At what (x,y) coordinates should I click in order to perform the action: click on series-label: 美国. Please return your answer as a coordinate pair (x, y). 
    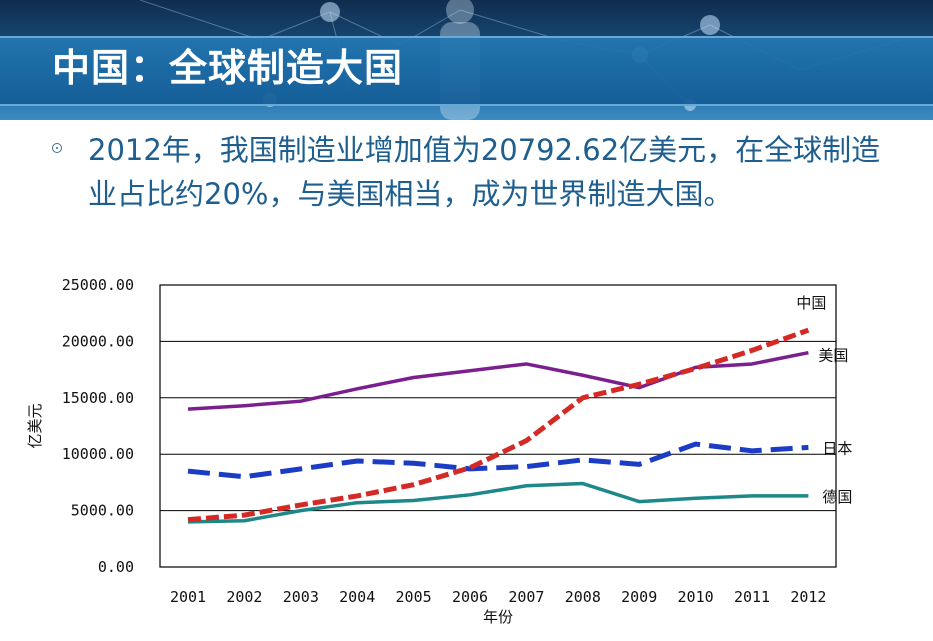
    Looking at the image, I should click on (833, 356).